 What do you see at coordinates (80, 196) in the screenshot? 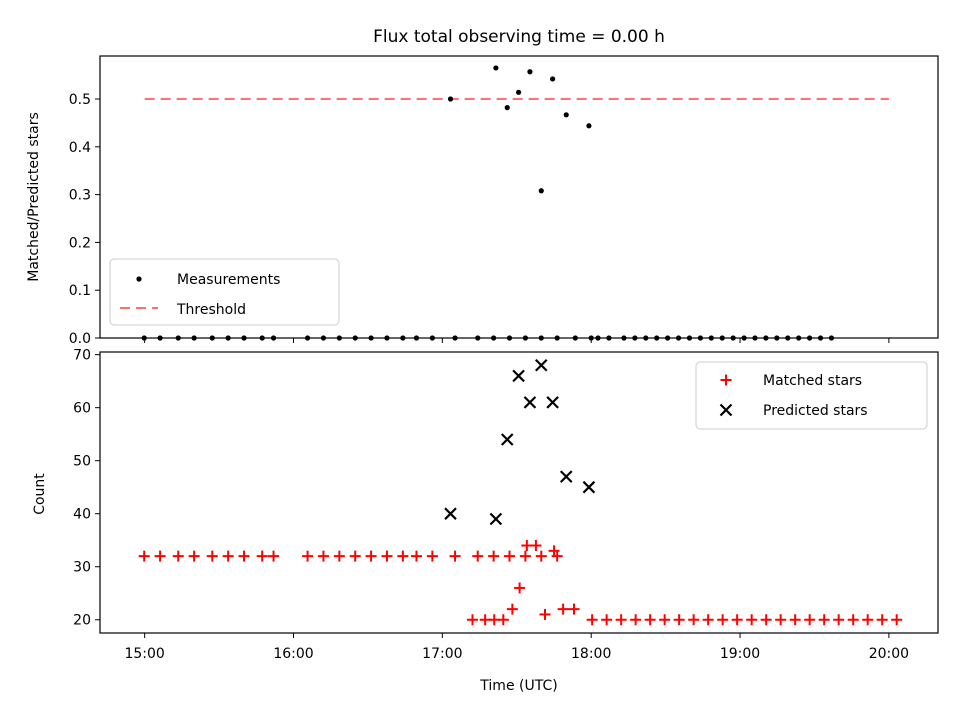
I see `ratio-y-tick-label: 0.3` at bounding box center [80, 196].